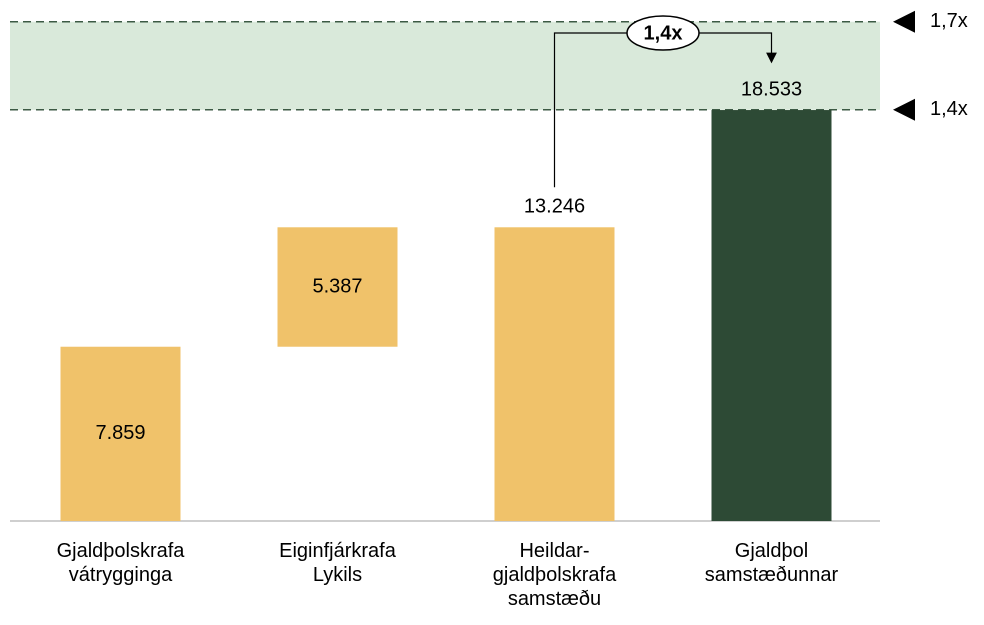 The width and height of the screenshot is (984, 625). What do you see at coordinates (949, 21) in the screenshot?
I see `reference-label: 1,7x` at bounding box center [949, 21].